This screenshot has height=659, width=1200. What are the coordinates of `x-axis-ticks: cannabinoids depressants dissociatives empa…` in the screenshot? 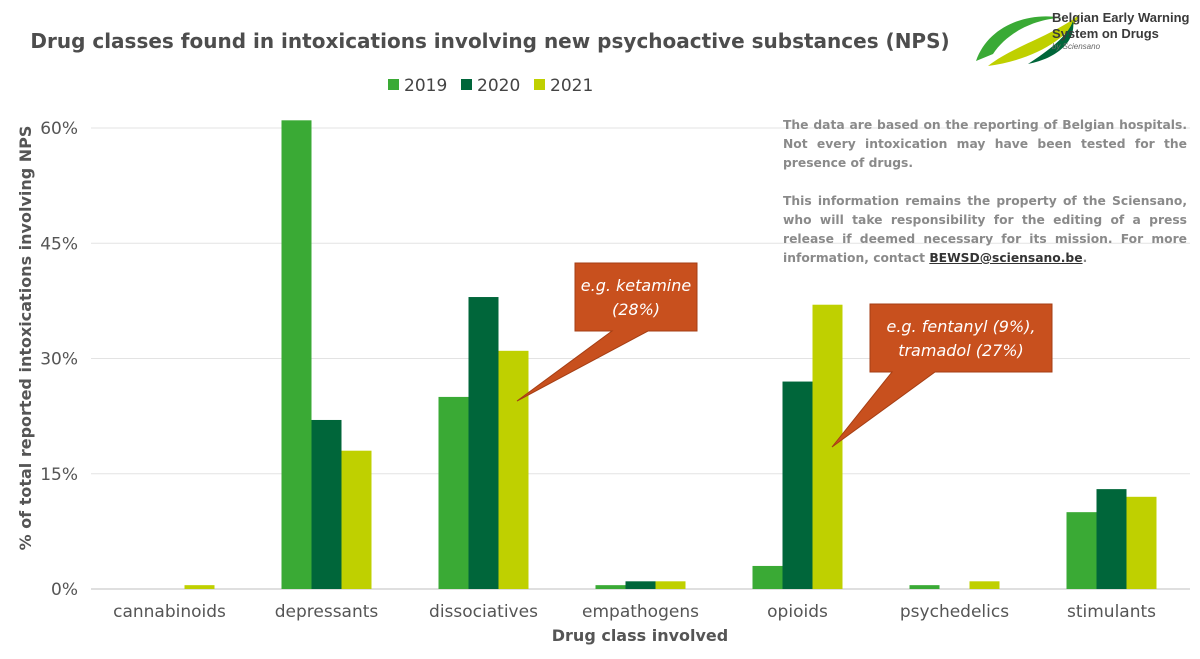 It's located at (634, 612).